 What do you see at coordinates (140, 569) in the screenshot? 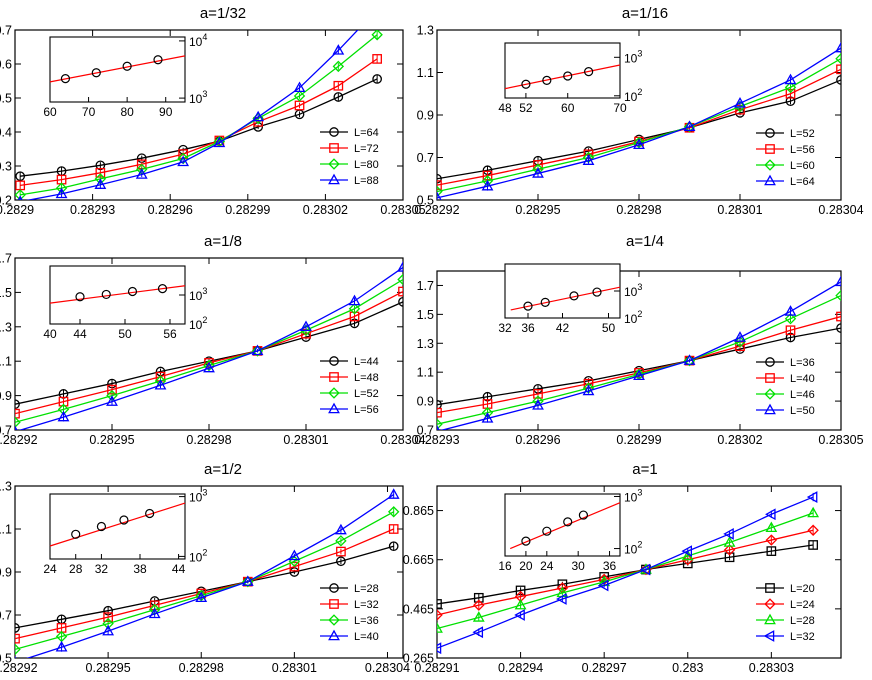
I see `inset-x-tick-label: 38` at bounding box center [140, 569].